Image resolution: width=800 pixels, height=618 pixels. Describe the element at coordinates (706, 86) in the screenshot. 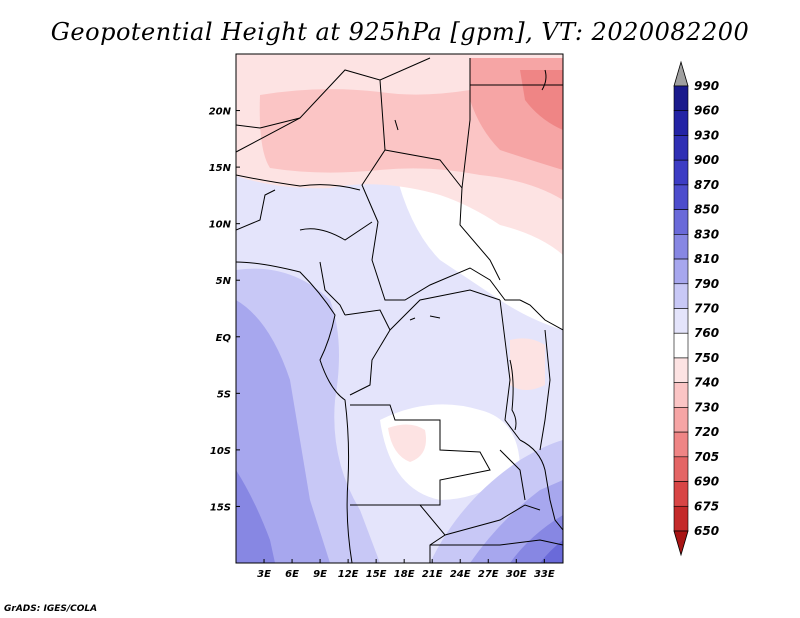

I see `colorbar-label-990: 990` at that location.